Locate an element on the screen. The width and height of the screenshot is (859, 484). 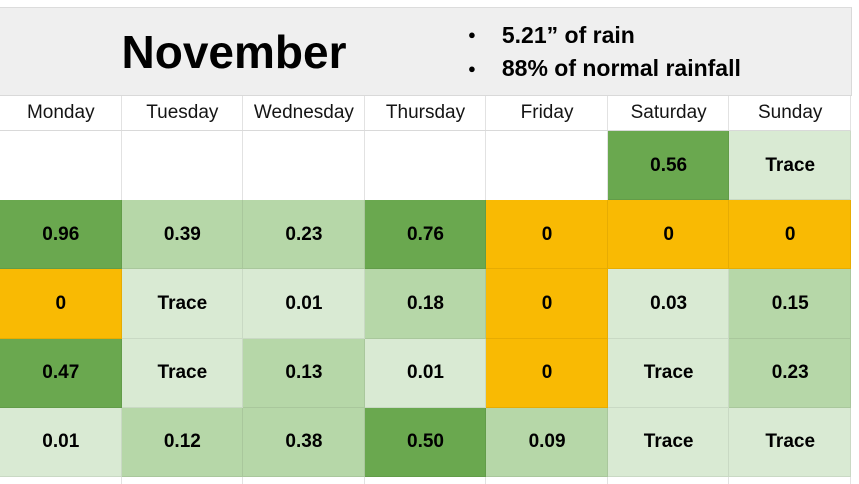
header-bullet-text: 88% of normal rainfall is located at coordinates (621, 68).